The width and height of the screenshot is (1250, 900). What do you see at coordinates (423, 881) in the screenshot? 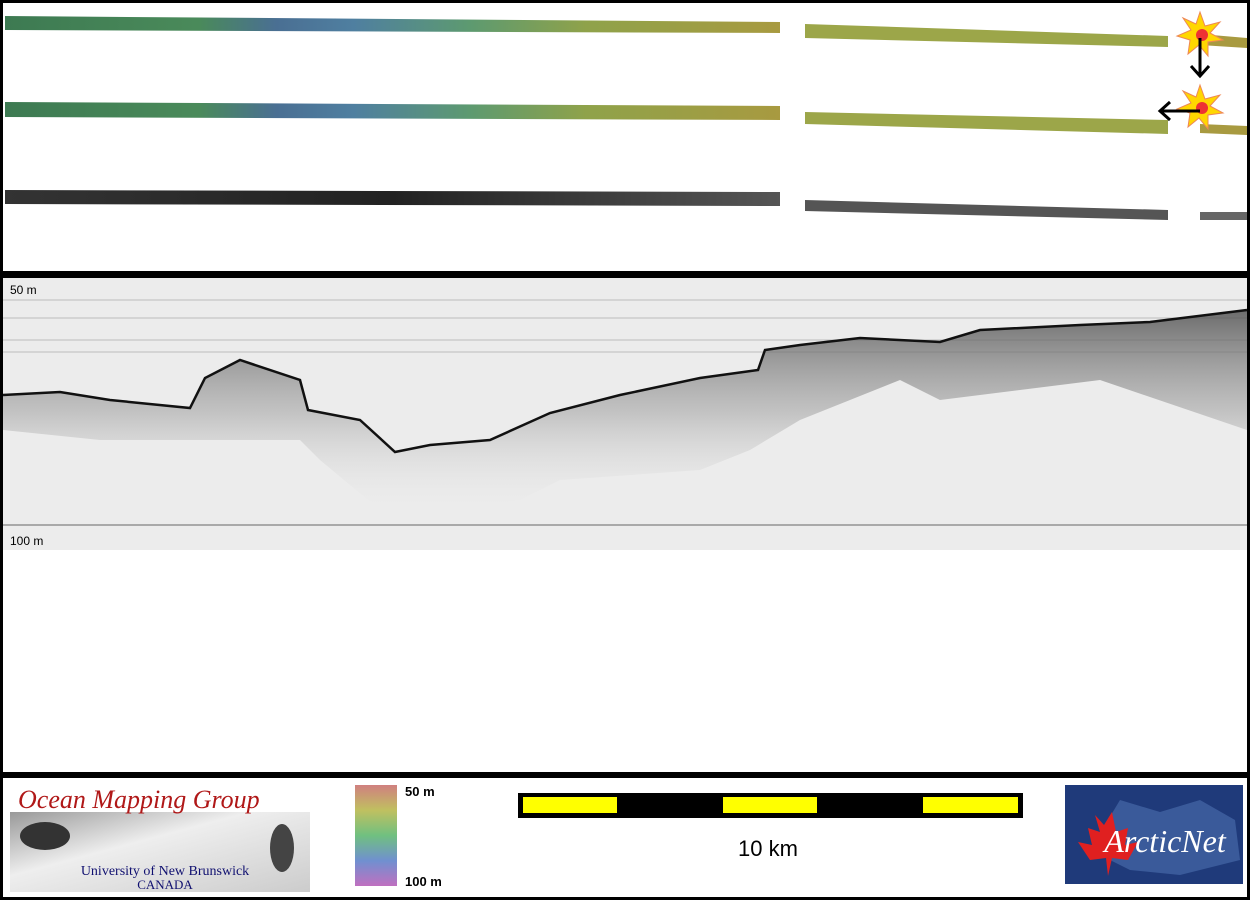
I see `colorbar-label: 100 m` at bounding box center [423, 881].